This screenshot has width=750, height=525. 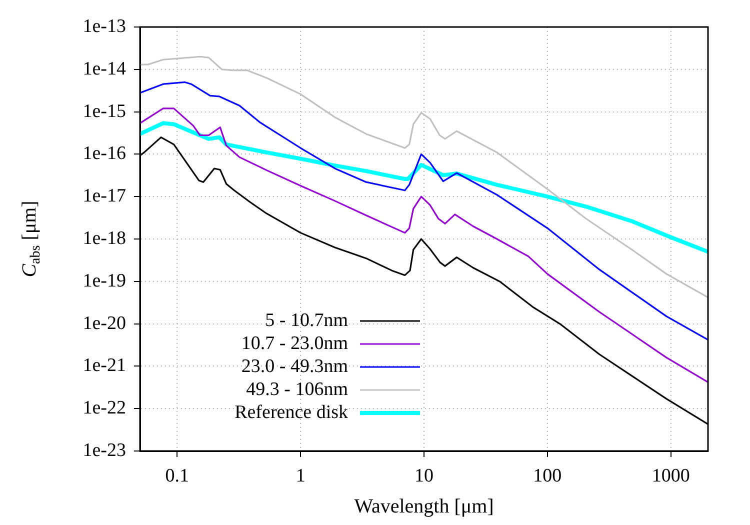 I want to click on x-tick-label: 10, so click(x=424, y=475).